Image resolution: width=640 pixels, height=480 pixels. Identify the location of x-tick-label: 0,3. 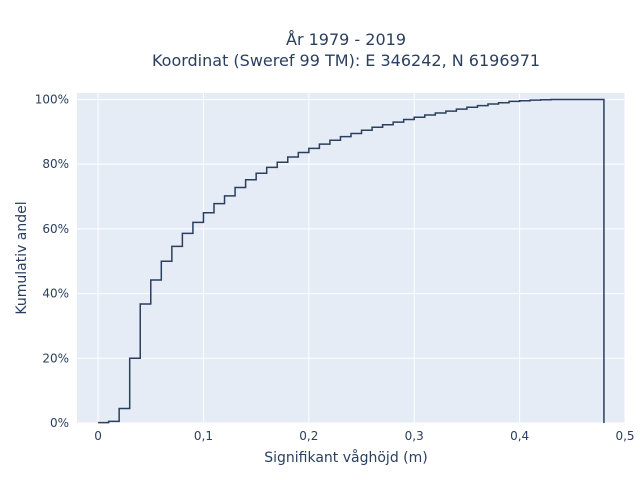
(414, 436).